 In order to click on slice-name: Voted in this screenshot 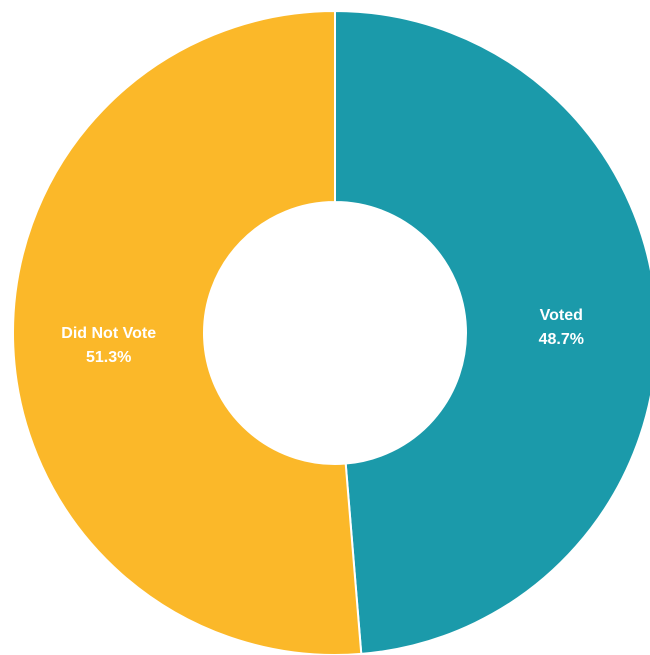, I will do `click(561, 315)`.